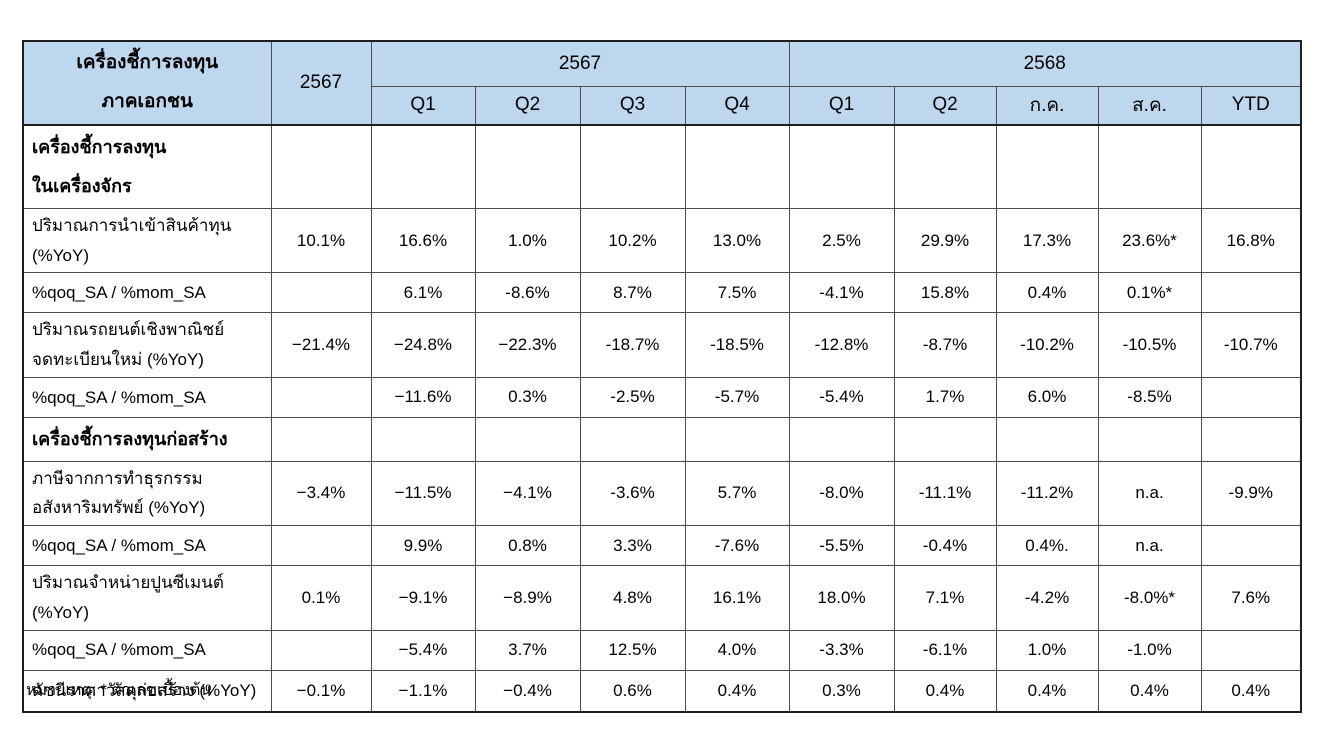  Describe the element at coordinates (423, 345) in the screenshot. I see `value-cell: −24.8%` at that location.